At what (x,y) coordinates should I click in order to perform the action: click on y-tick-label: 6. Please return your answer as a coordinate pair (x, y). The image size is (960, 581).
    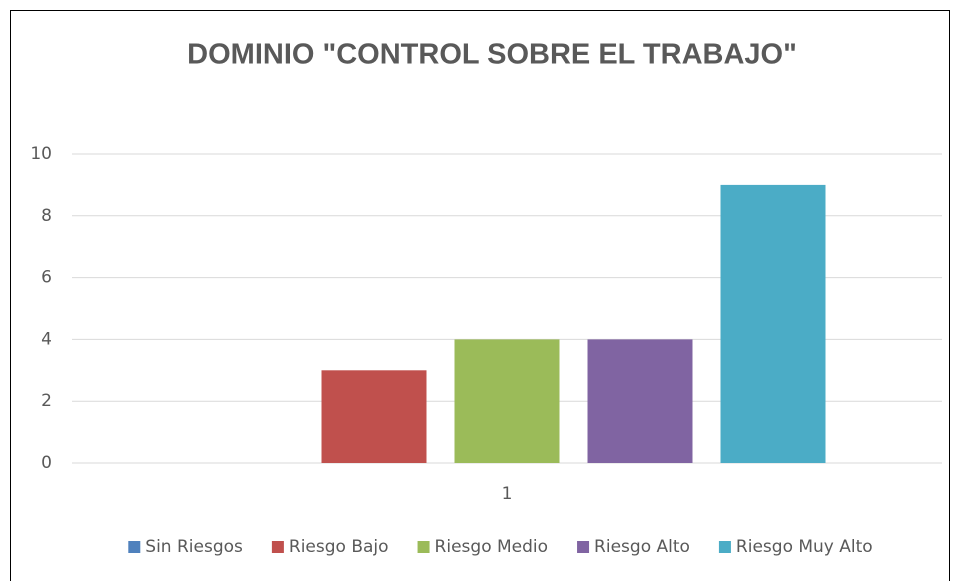
    Looking at the image, I should click on (46, 278).